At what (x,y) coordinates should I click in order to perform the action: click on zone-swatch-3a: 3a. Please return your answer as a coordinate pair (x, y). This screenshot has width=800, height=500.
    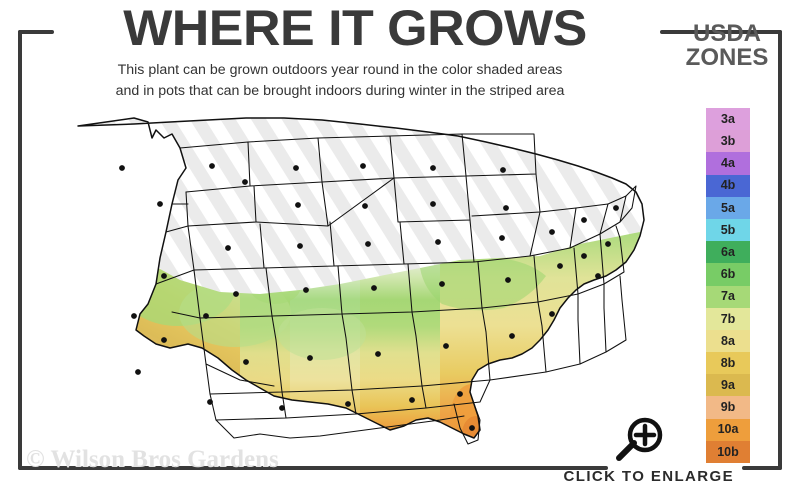
    Looking at the image, I should click on (728, 119).